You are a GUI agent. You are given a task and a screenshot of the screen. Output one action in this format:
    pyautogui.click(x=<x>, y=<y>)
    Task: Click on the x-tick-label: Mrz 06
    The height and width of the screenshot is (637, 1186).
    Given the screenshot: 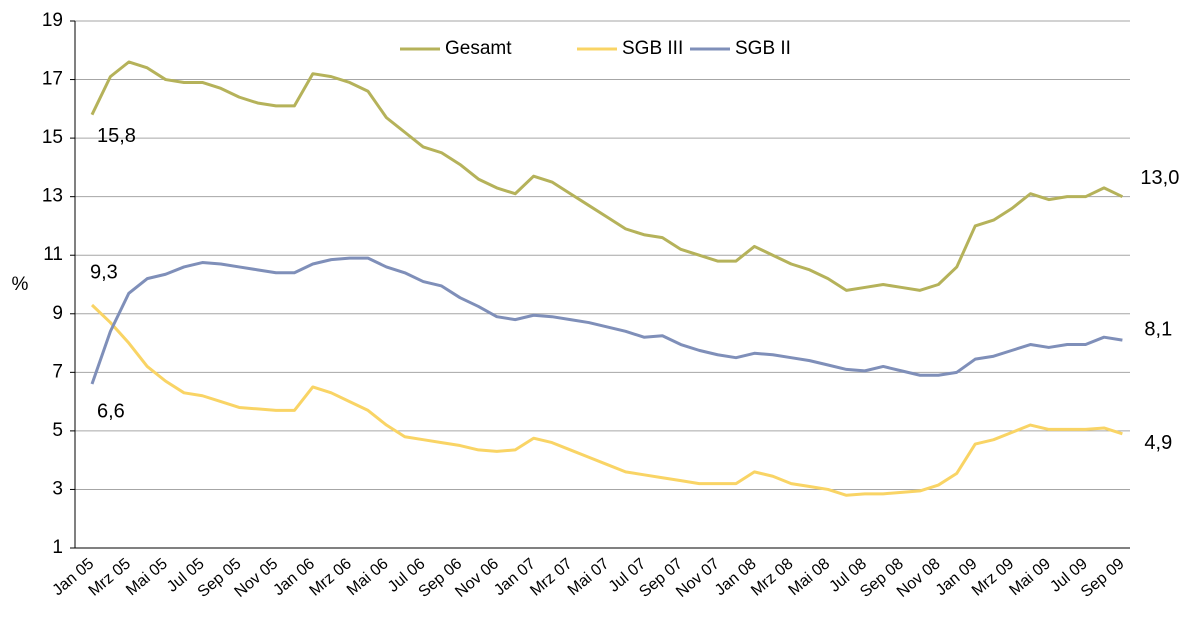 What is the action you would take?
    pyautogui.click(x=330, y=577)
    